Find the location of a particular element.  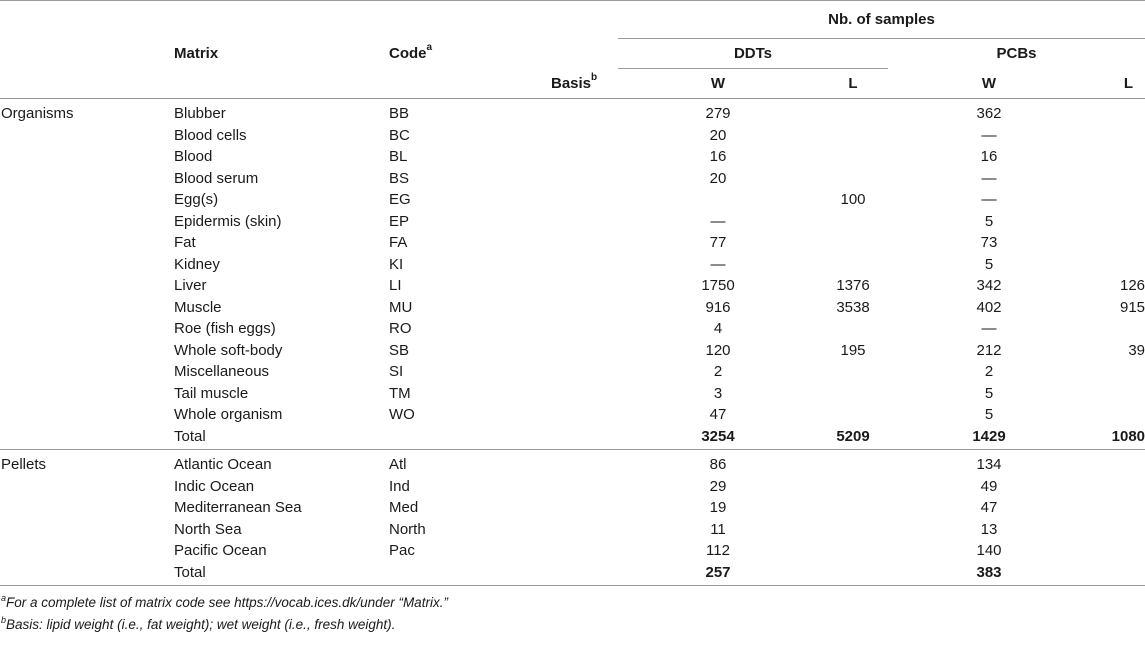

table-row: Egg(s) EG 100 — is located at coordinates (572, 200).